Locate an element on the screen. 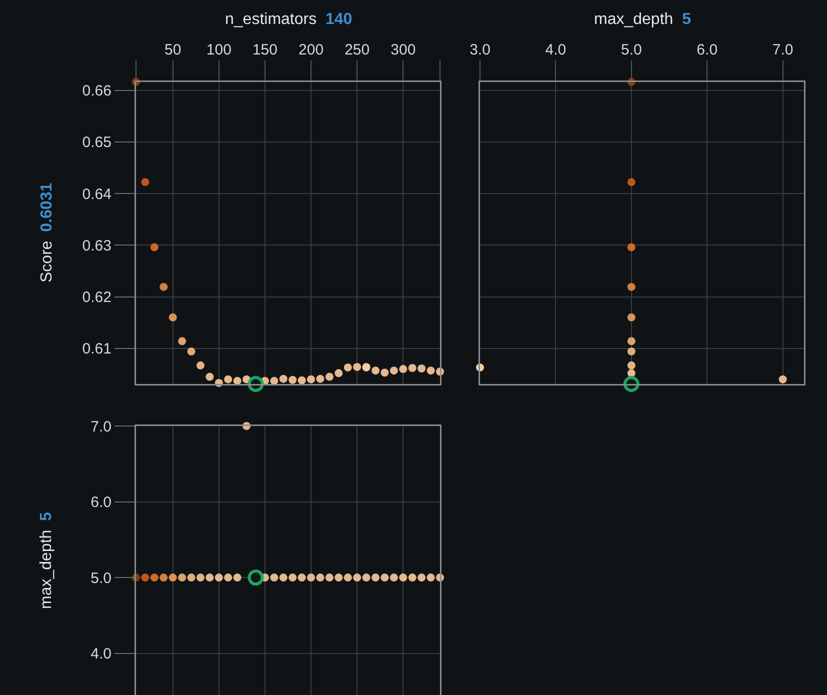 The height and width of the screenshot is (695, 827). y-tick-label: 0.66 is located at coordinates (97, 91).